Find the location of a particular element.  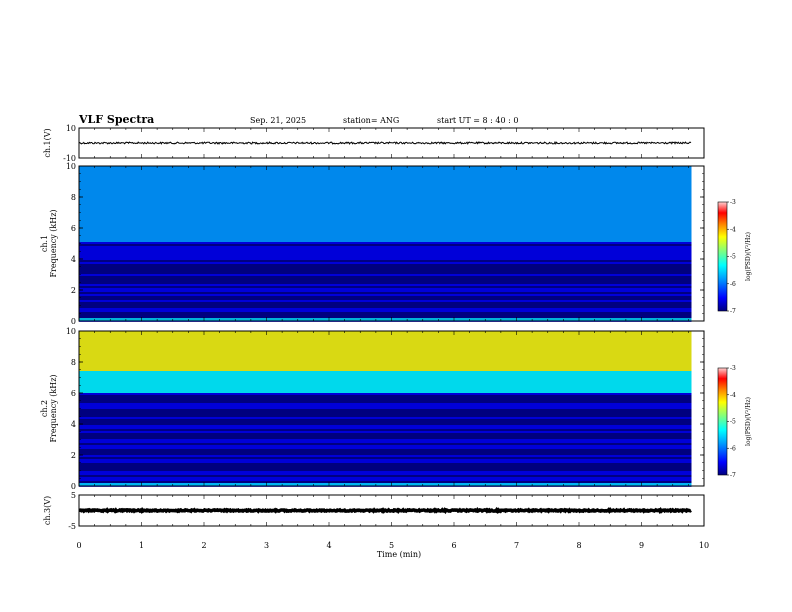

x-tick-label: 6 is located at coordinates (453, 545).